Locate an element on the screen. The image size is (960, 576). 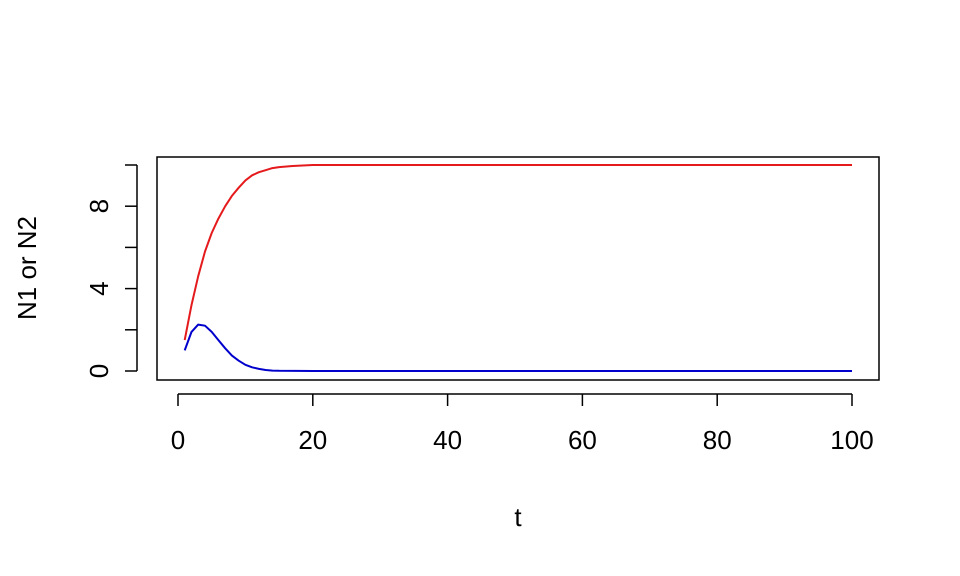
y-axis-title: N1 or N2 is located at coordinates (27, 268).